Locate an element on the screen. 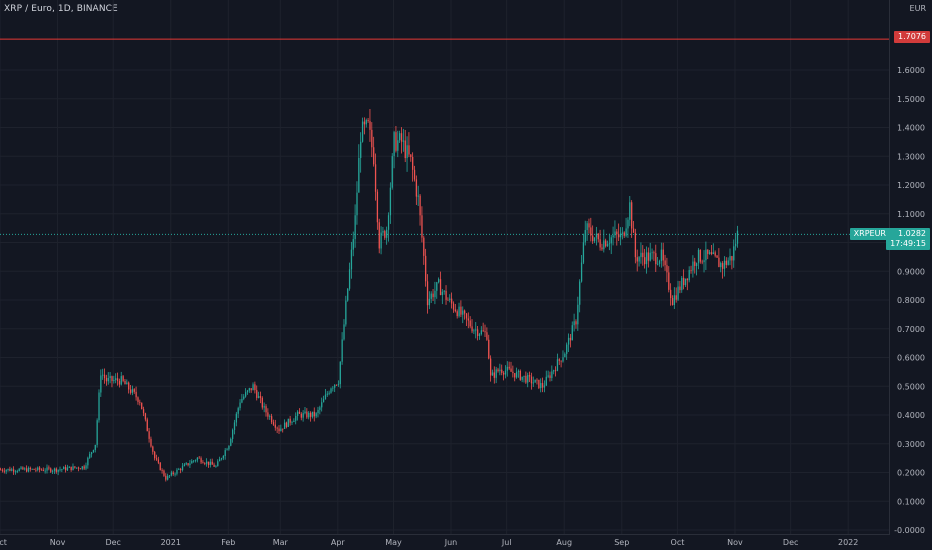  time-tick-label: Dec is located at coordinates (112, 542).